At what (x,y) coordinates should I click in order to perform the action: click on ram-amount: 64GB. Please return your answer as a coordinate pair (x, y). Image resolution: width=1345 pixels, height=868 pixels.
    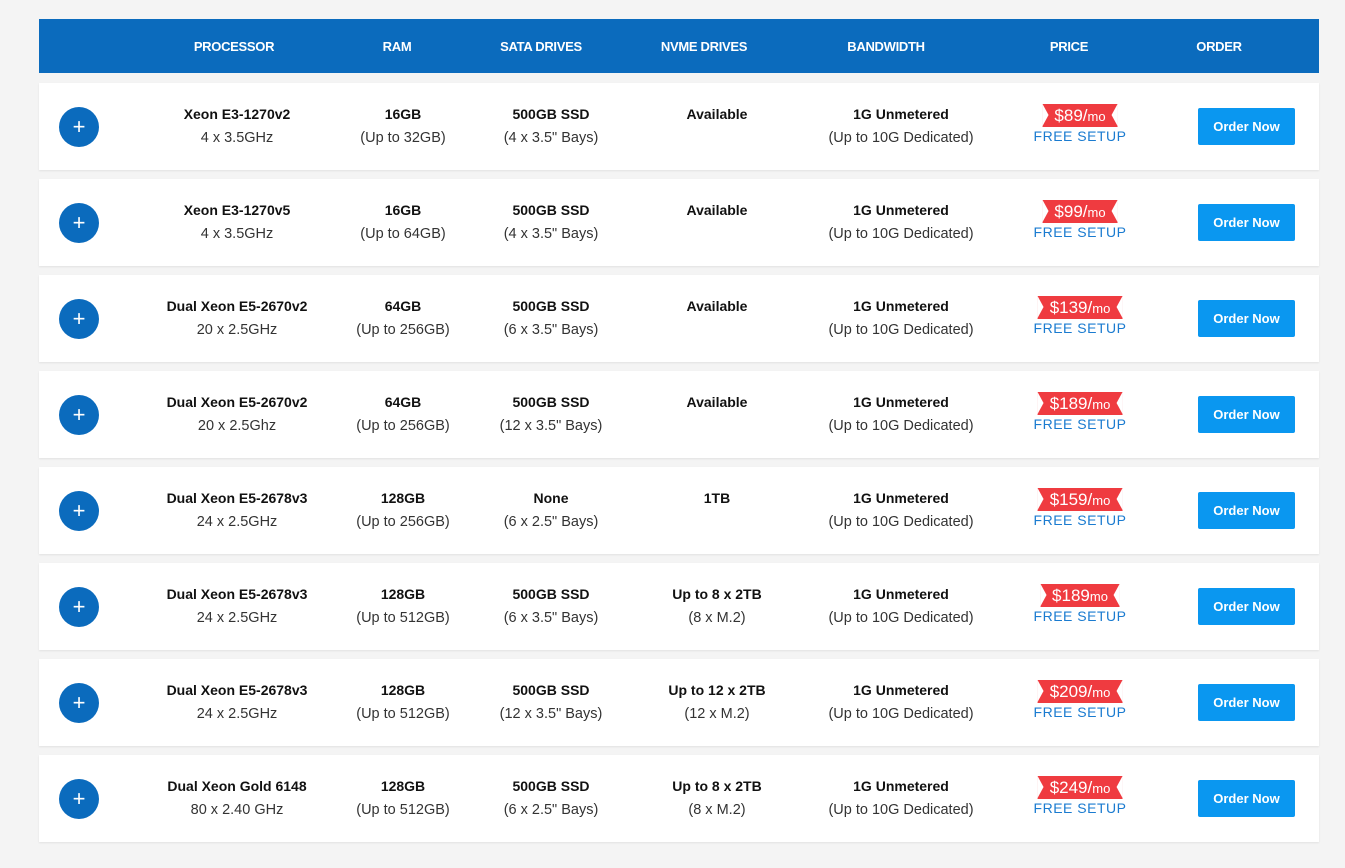
    Looking at the image, I should click on (403, 402).